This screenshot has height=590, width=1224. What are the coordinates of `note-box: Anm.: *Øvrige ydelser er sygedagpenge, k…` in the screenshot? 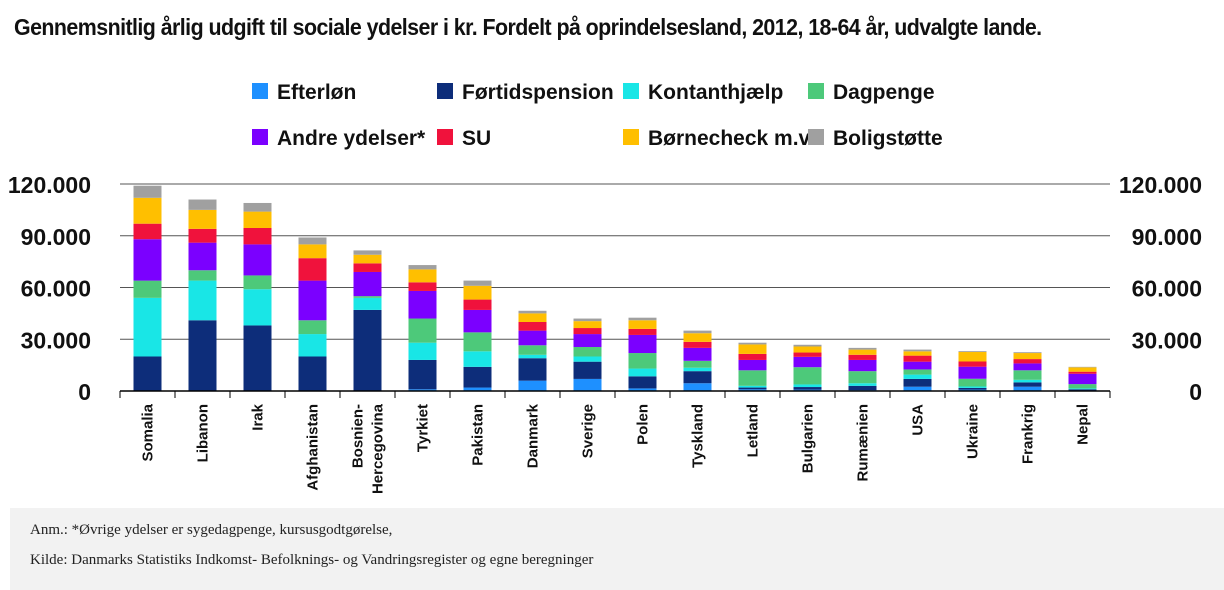 It's located at (617, 549).